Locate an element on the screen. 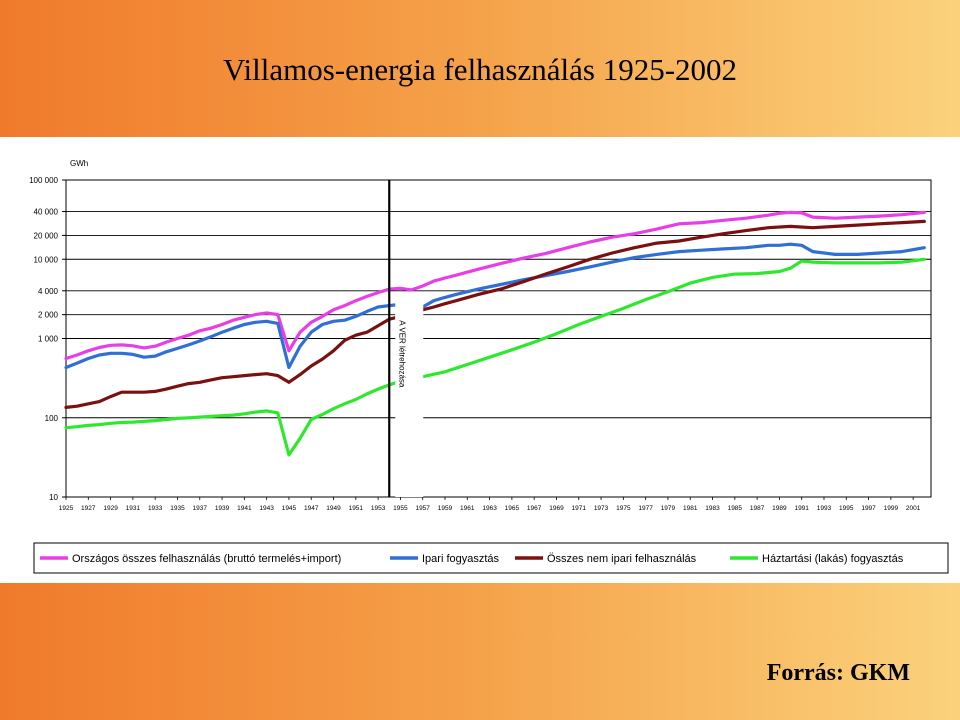  x-tick-label: 1975 is located at coordinates (623, 508).